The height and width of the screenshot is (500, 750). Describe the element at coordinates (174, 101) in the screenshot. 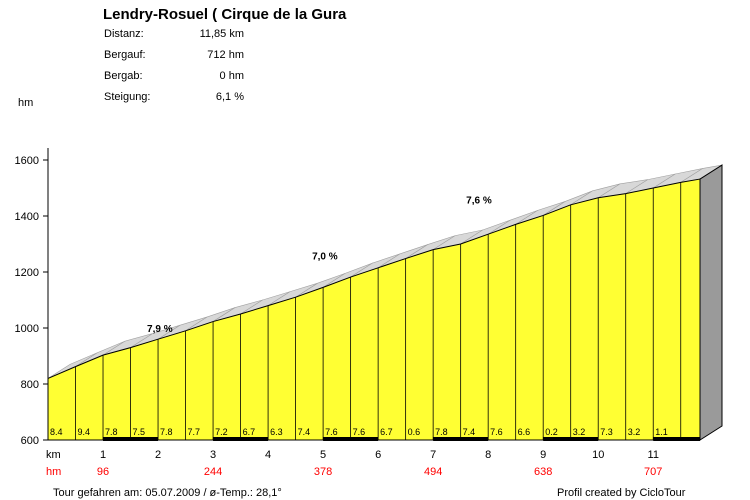

I see `stat-gradient: Steigung: 6,1 %` at that location.